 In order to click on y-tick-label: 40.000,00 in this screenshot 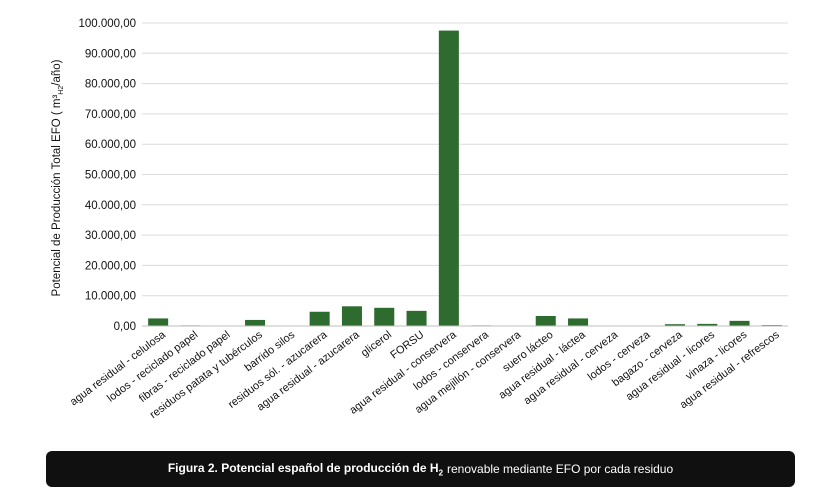, I will do `click(110, 206)`.